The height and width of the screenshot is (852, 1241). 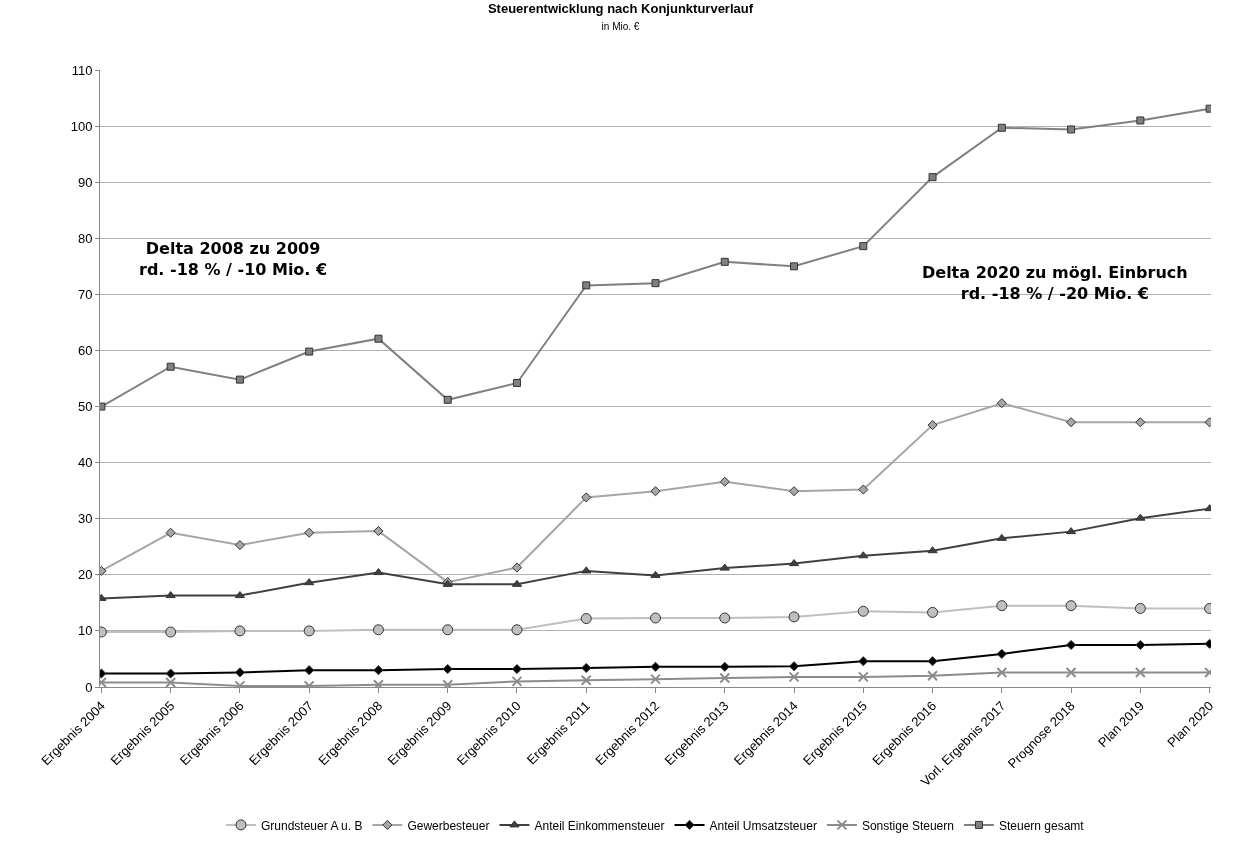 I want to click on legend-label: Anteil Einkommensteuer, so click(x=599, y=825).